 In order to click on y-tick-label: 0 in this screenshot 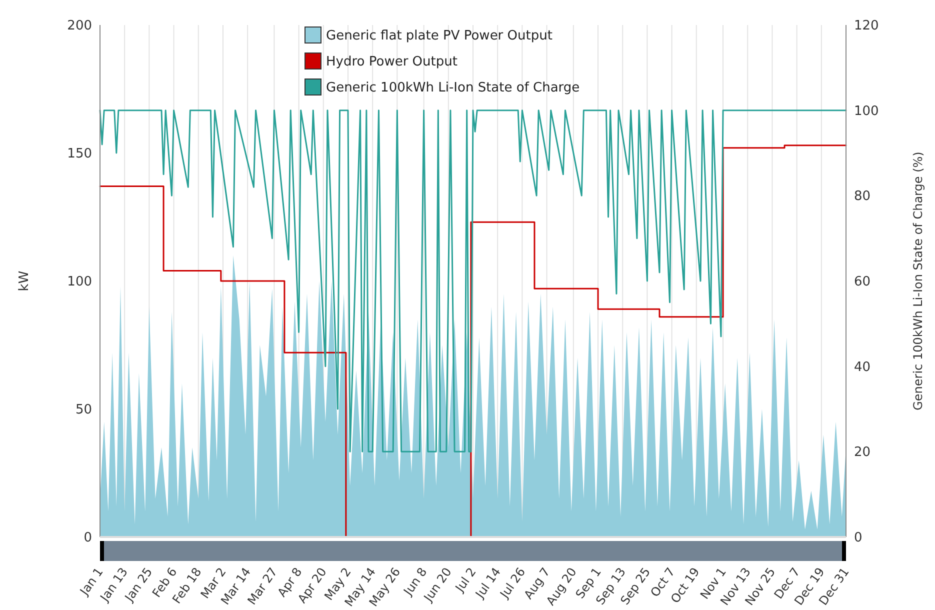, I will do `click(88, 538)`.